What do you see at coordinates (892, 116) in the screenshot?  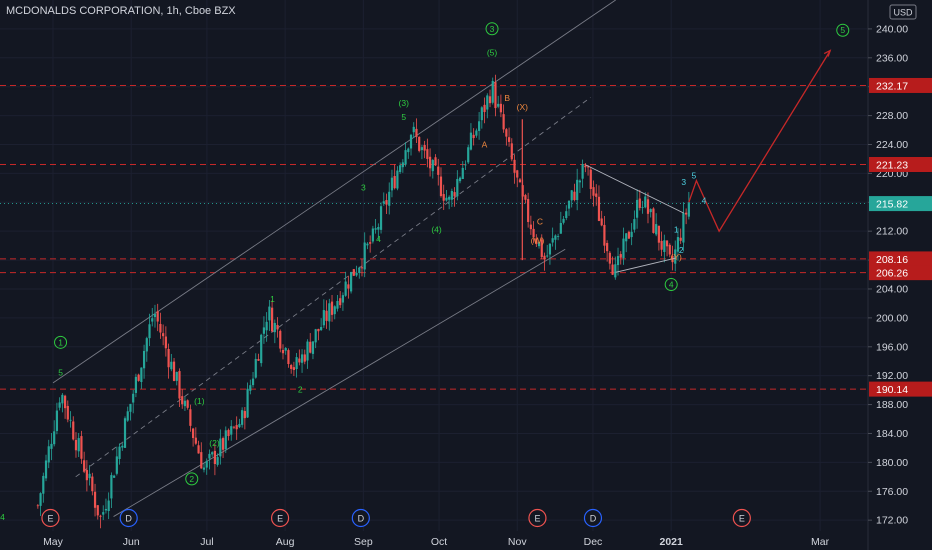 I see `y-tick-label: 228.00` at bounding box center [892, 116].